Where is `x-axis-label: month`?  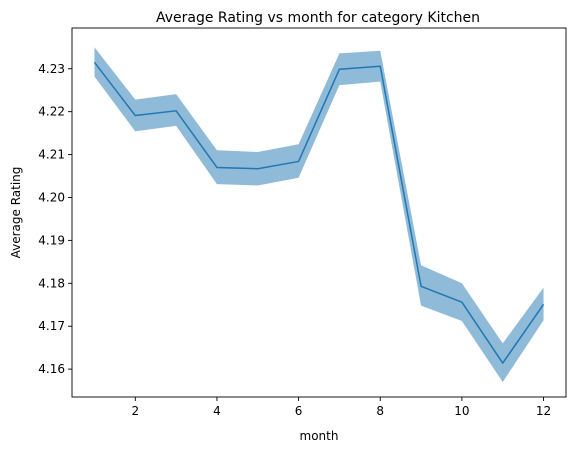 x-axis-label: month is located at coordinates (319, 436).